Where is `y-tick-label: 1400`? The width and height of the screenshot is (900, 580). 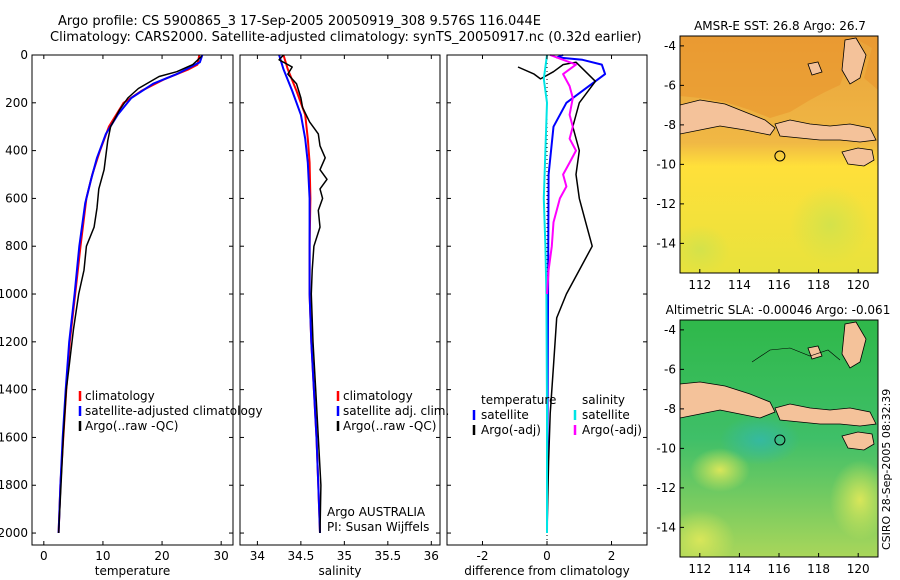 y-tick-label: 1400 is located at coordinates (14, 390).